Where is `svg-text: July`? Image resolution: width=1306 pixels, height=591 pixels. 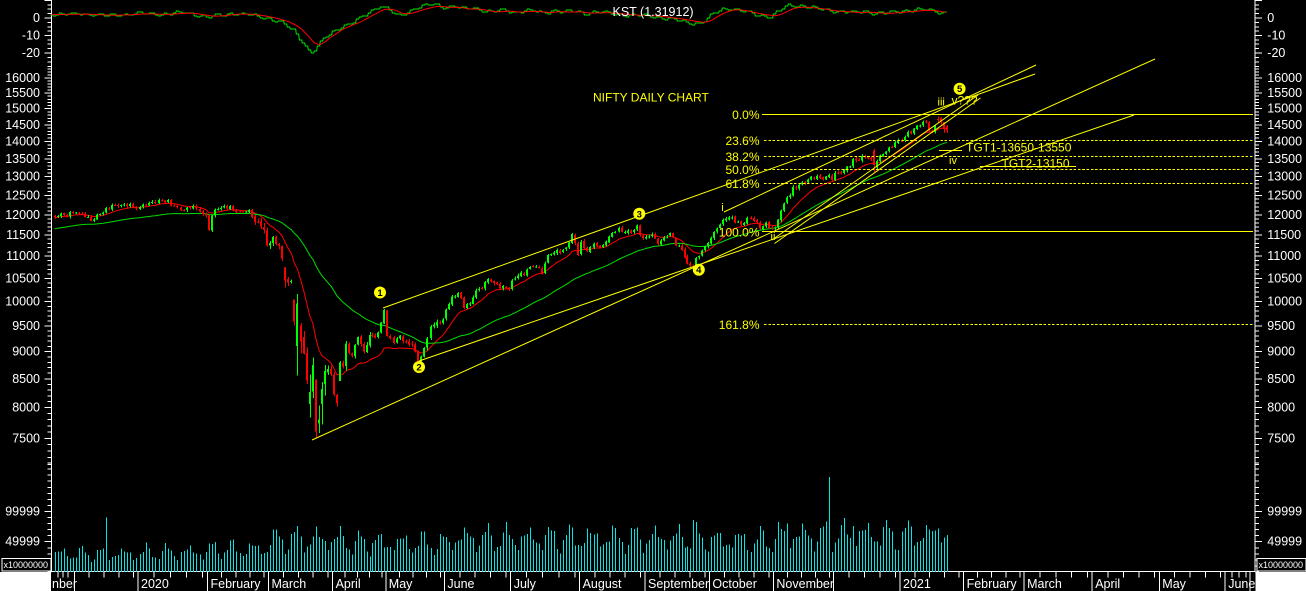 svg-text: July is located at coordinates (525, 584).